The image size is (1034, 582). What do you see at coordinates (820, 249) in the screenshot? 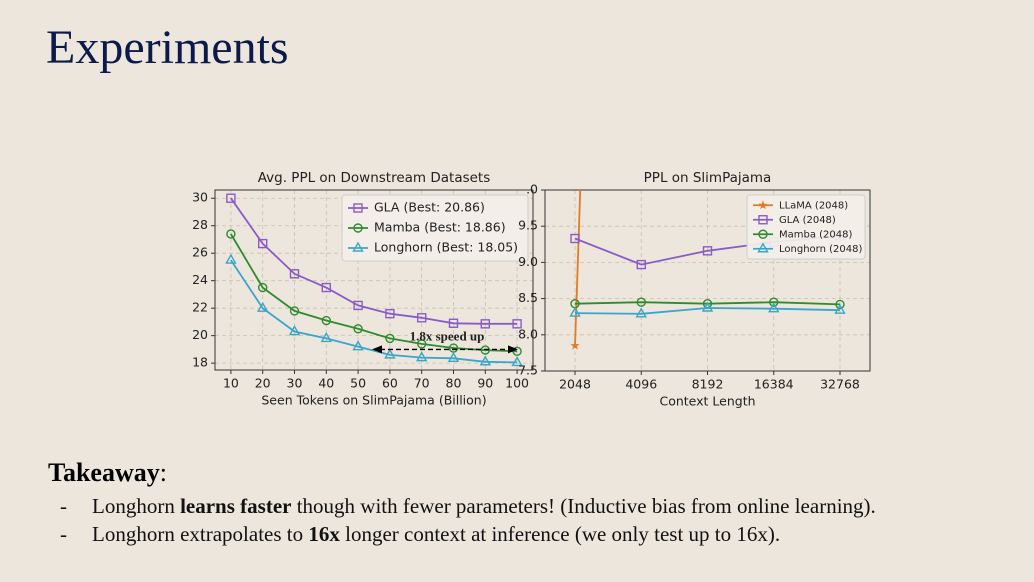
I see `legend-label: Longhorn (2048)` at bounding box center [820, 249].